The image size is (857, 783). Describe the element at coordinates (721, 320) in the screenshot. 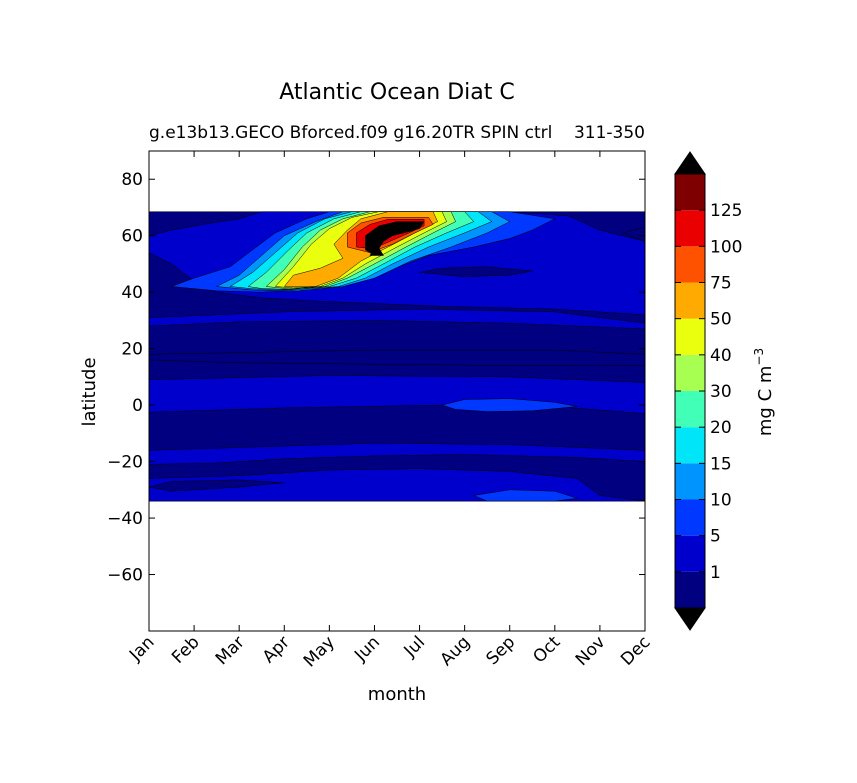

I see `colorbar-tick-label: 50` at that location.